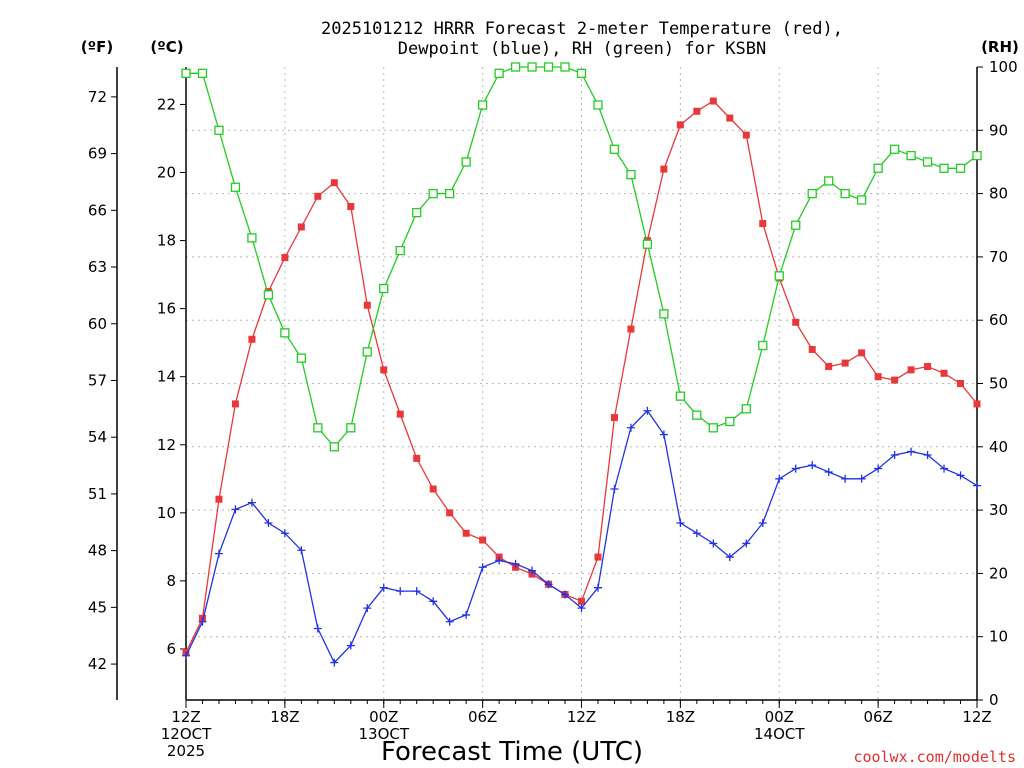 The width and height of the screenshot is (1024, 768). What do you see at coordinates (97, 664) in the screenshot?
I see `fahrenheit-tick-label: 42` at bounding box center [97, 664].